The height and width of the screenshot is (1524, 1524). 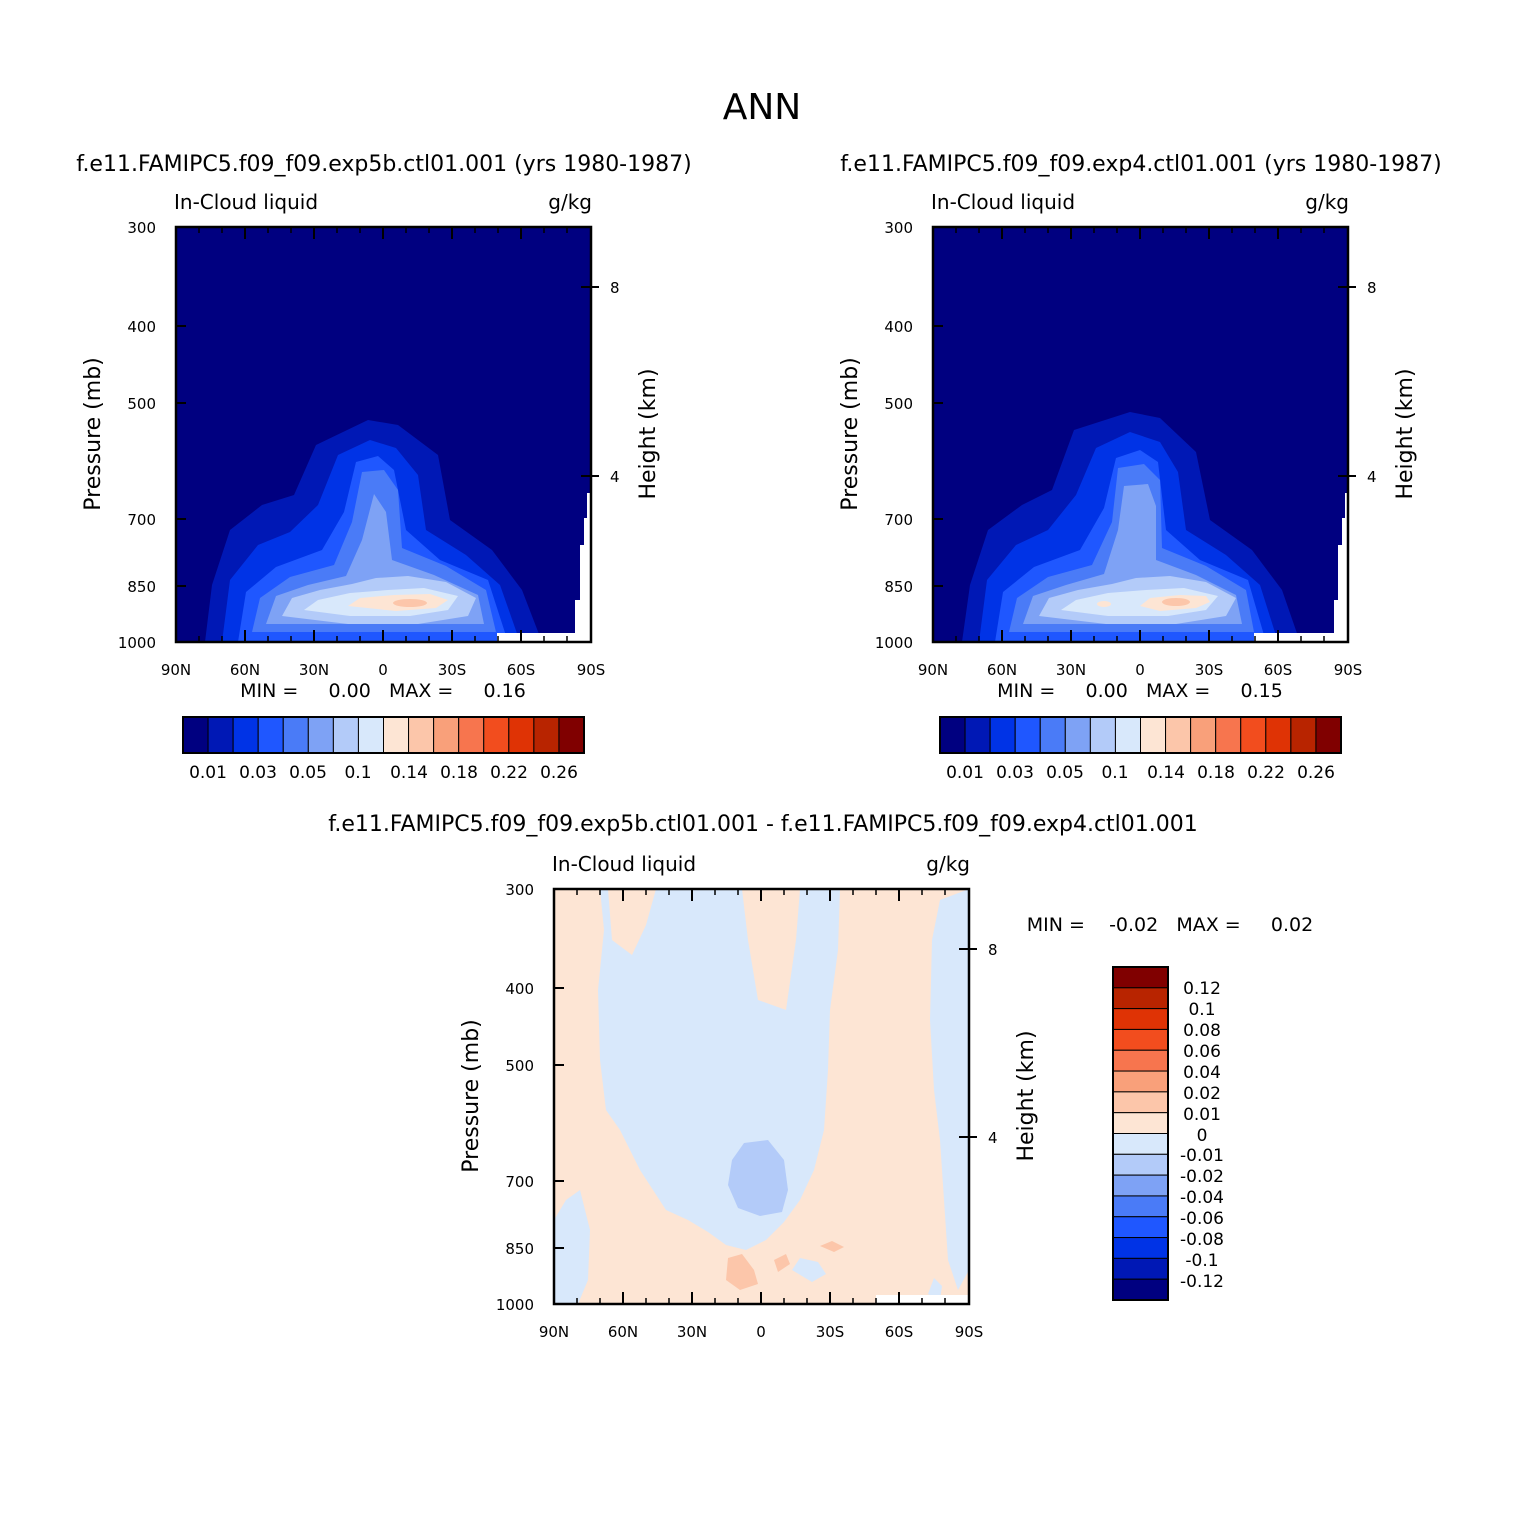 What do you see at coordinates (1202, 1094) in the screenshot?
I see `colorbar-label: 0.02` at bounding box center [1202, 1094].